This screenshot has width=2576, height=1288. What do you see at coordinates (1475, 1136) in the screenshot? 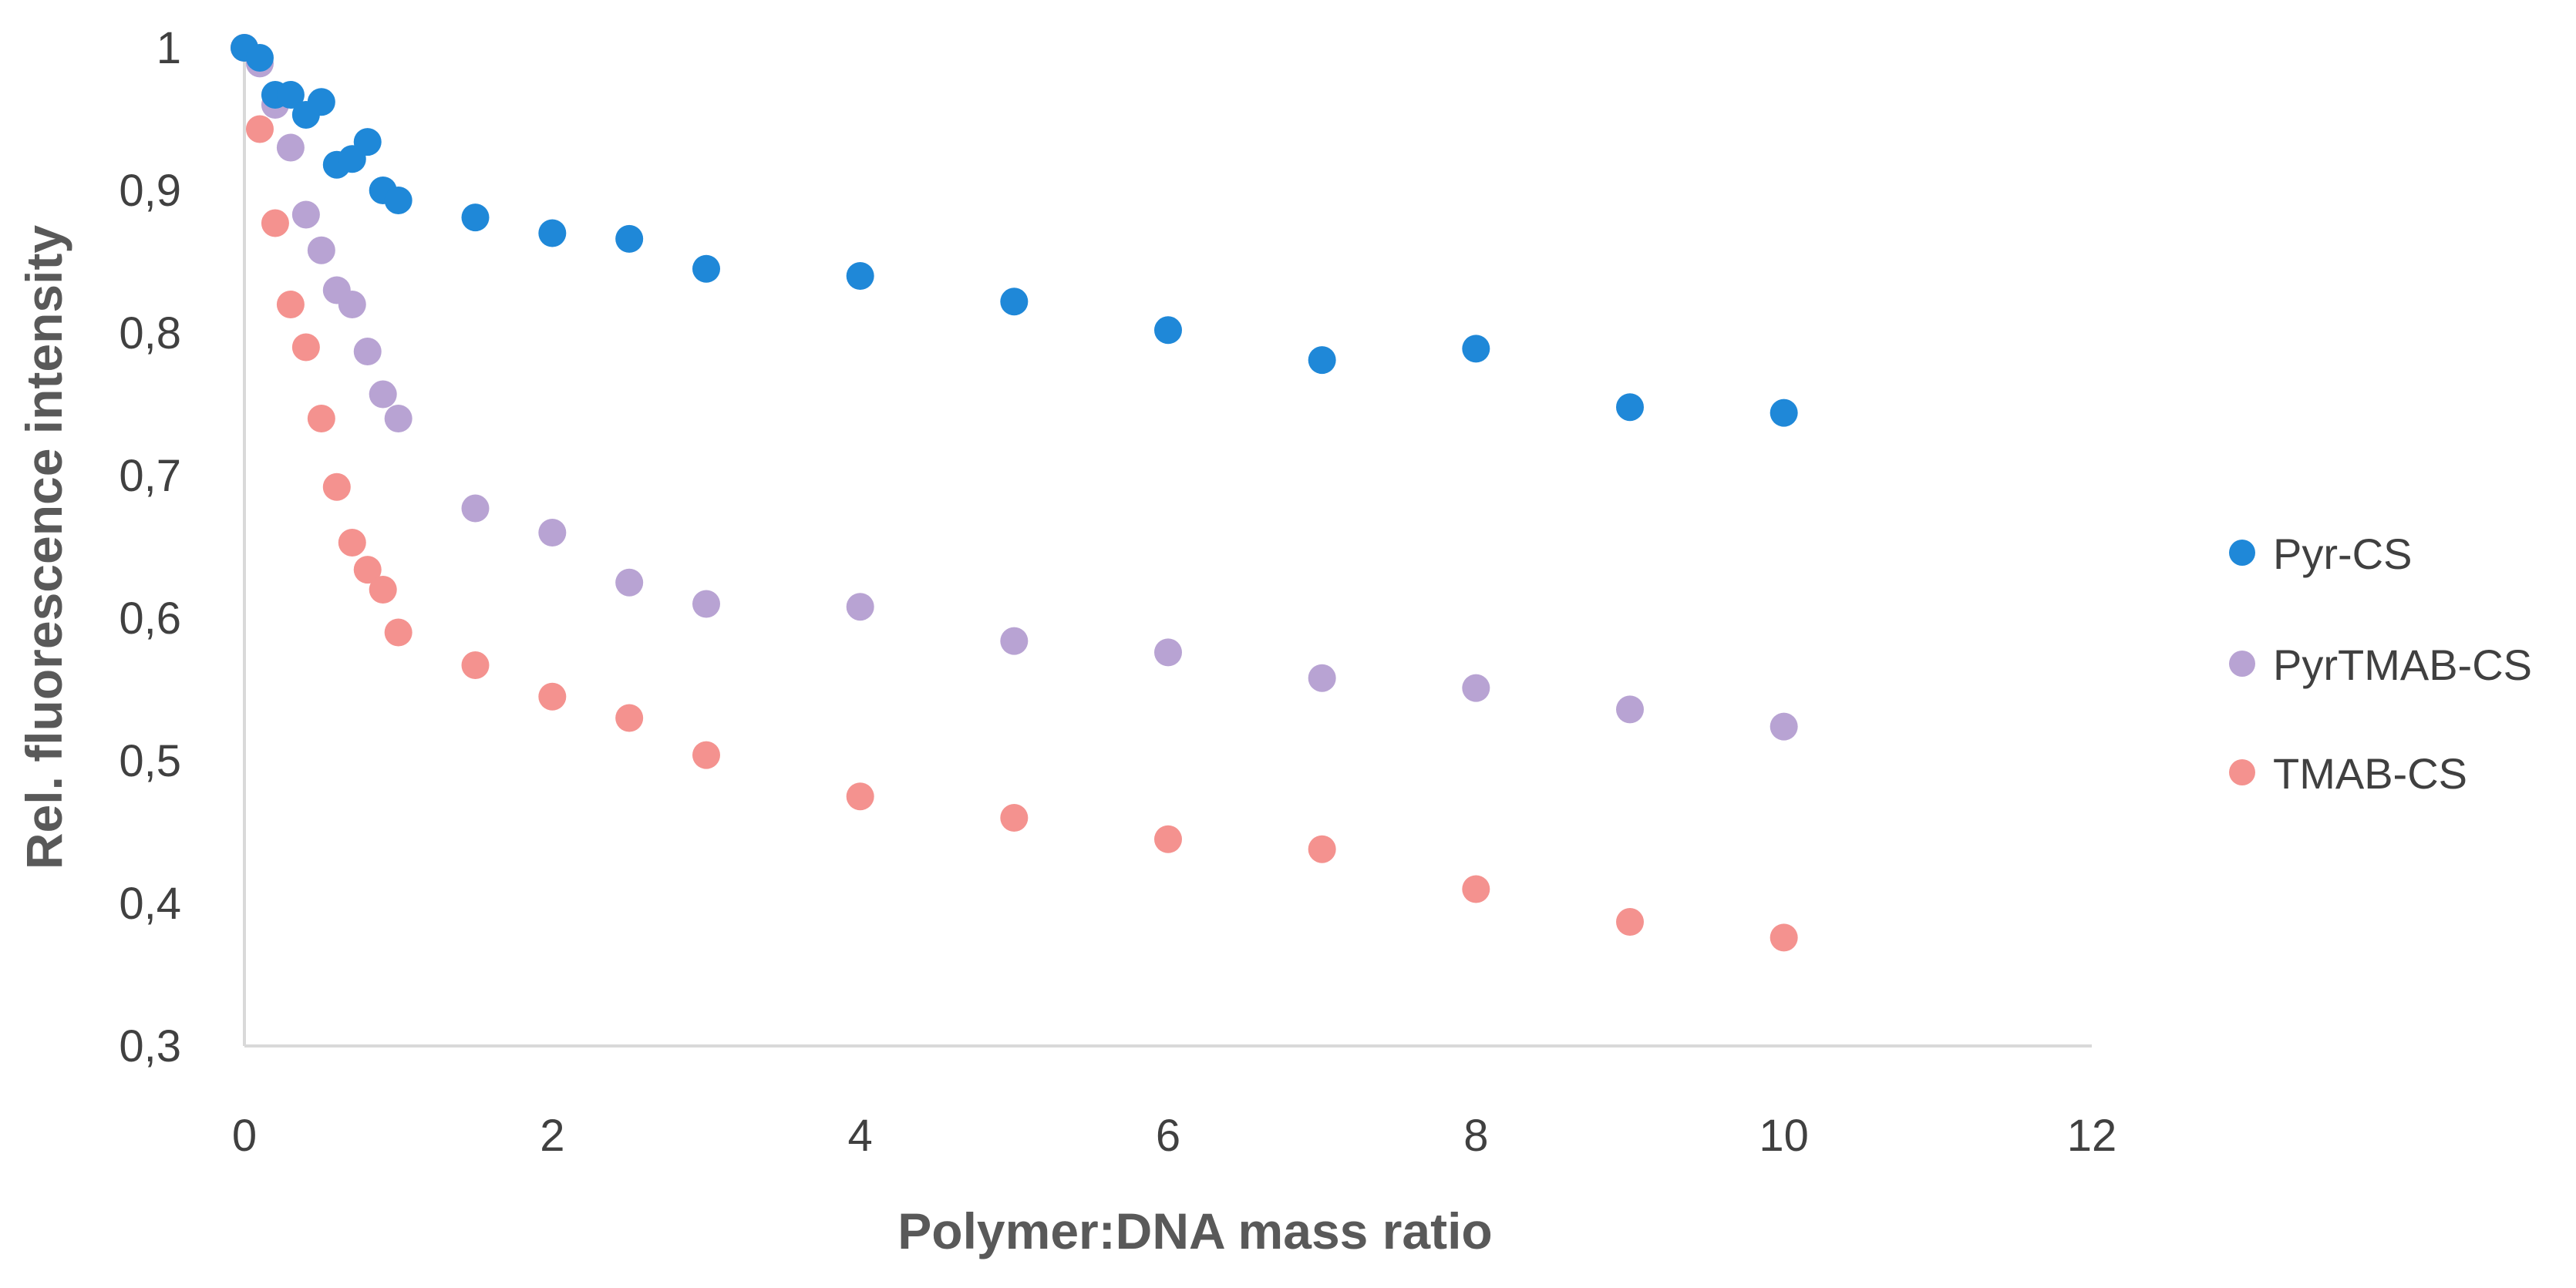
I see `x-tick-label: 8` at bounding box center [1475, 1136].